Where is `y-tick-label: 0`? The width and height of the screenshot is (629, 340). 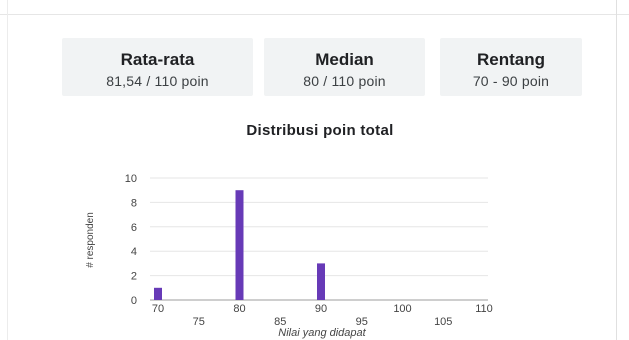
y-tick-label: 0 is located at coordinates (134, 301).